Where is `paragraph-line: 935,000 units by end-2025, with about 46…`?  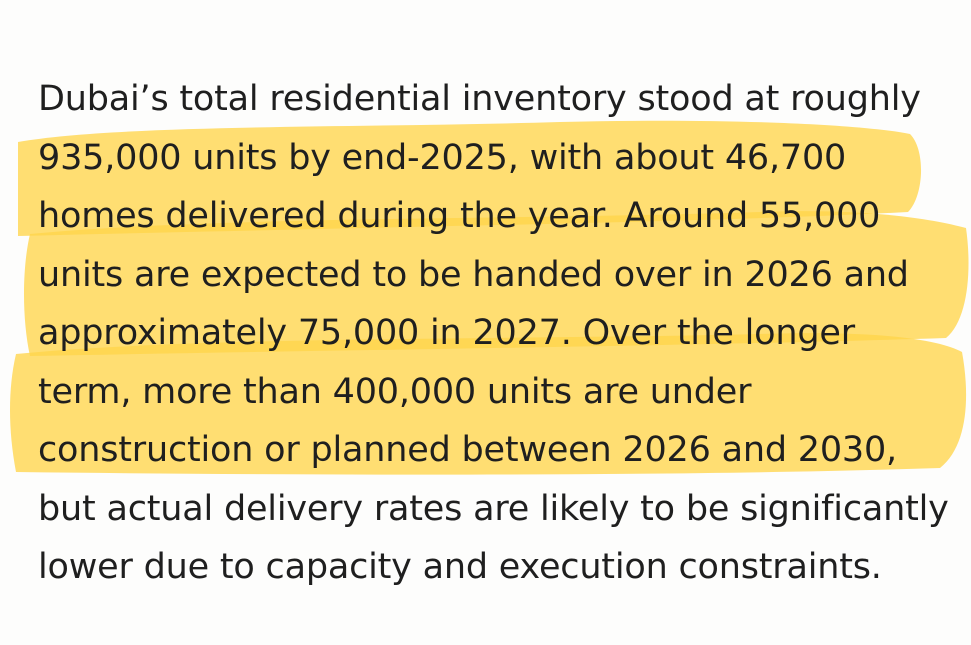 paragraph-line: 935,000 units by end-2025, with about 46… is located at coordinates (442, 157).